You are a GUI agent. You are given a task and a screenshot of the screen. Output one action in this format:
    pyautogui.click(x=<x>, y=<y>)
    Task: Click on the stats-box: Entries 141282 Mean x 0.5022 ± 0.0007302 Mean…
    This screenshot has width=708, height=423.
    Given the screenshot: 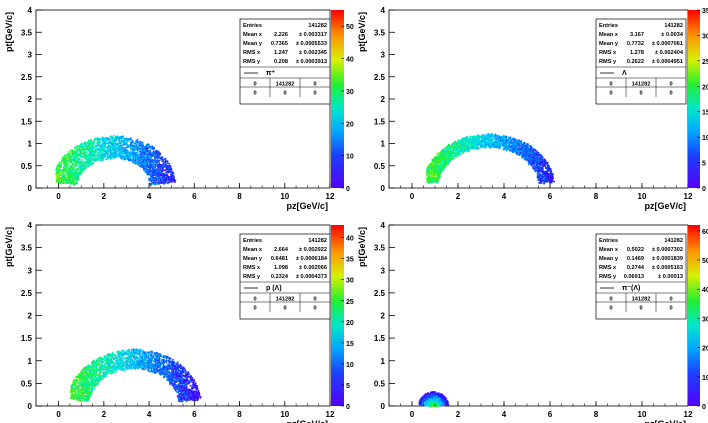 What is the action you would take?
    pyautogui.click(x=641, y=276)
    